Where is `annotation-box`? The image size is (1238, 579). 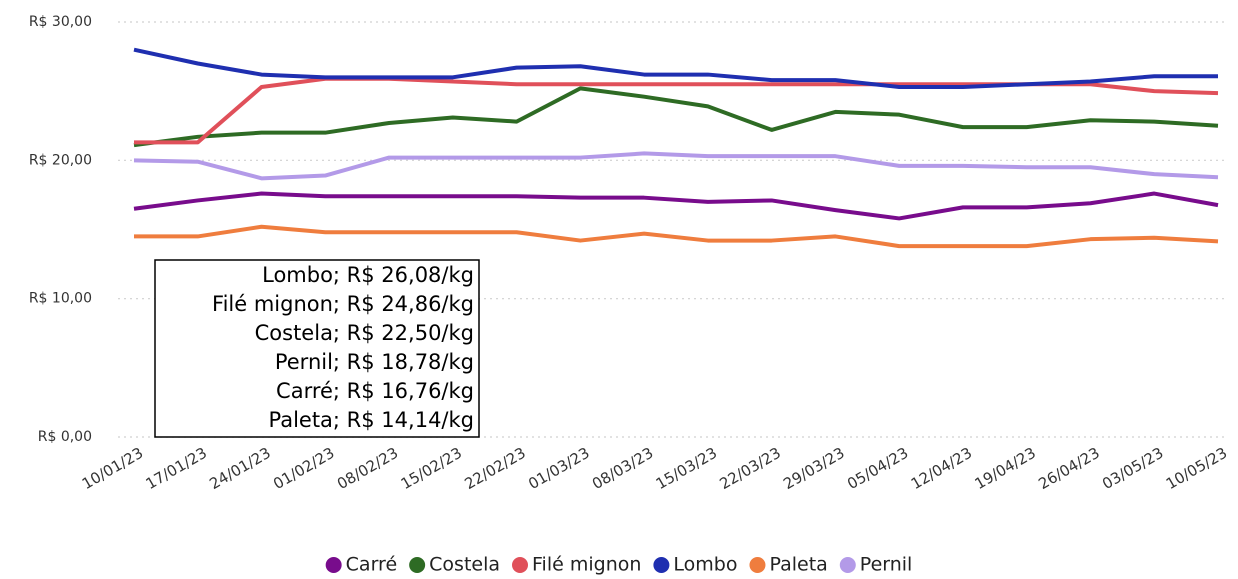
annotation-box is located at coordinates (317, 348).